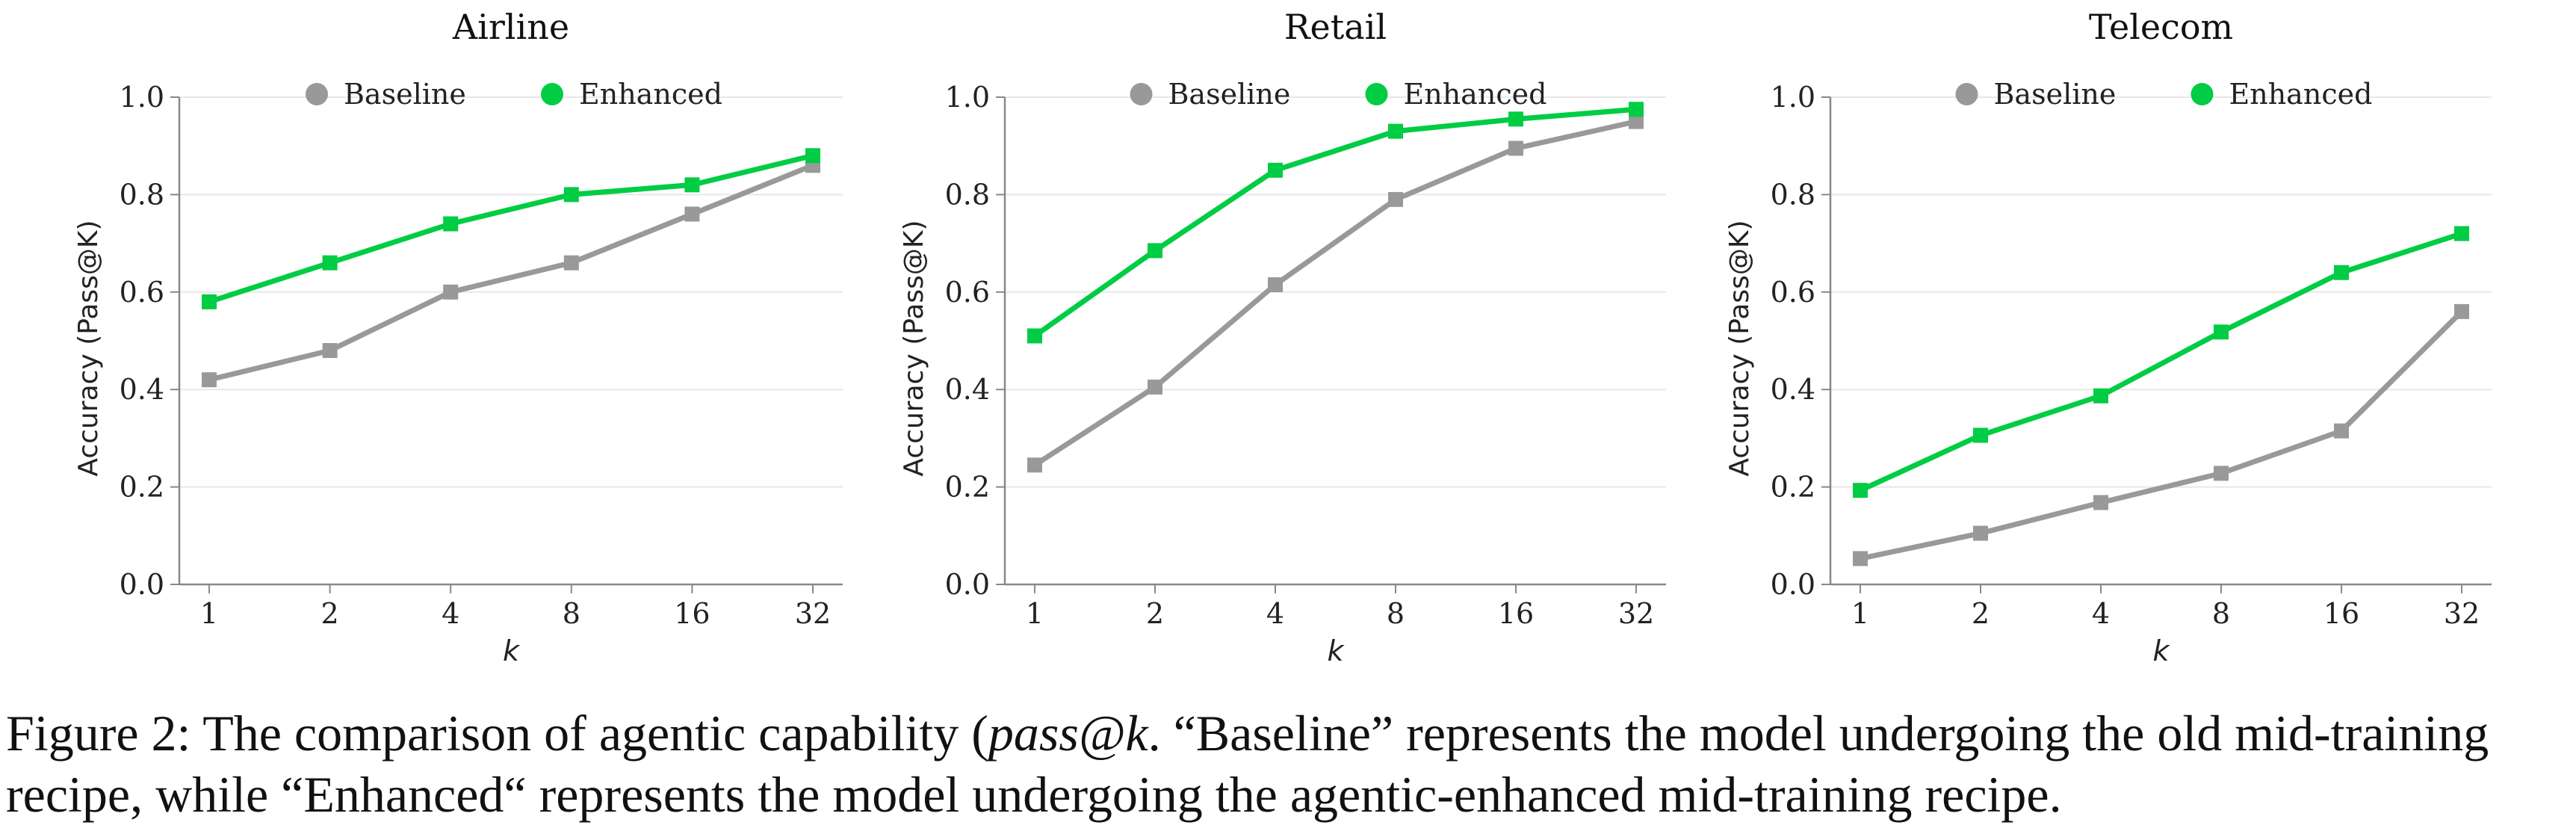 The height and width of the screenshot is (840, 2576). What do you see at coordinates (1335, 27) in the screenshot?
I see `chart-title: Retail` at bounding box center [1335, 27].